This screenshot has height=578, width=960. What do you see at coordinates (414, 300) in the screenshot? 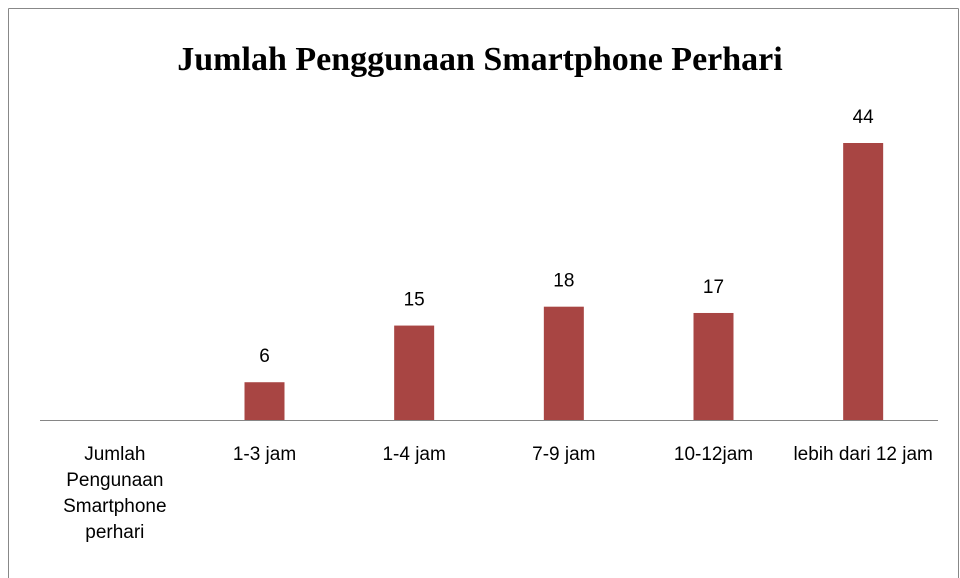
I see `data-label: 15` at bounding box center [414, 300].